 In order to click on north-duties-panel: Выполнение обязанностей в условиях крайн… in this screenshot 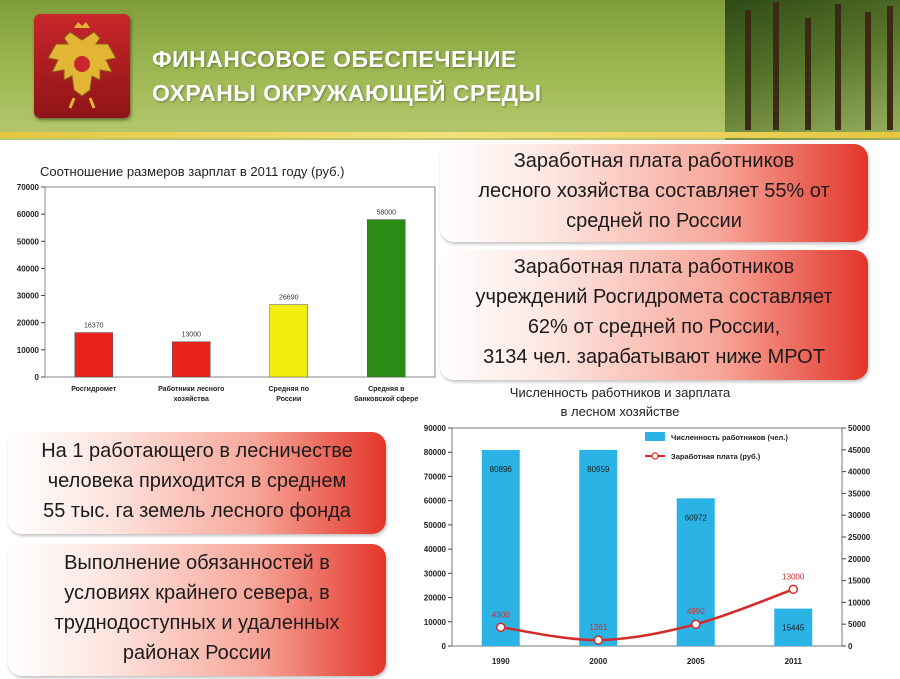, I will do `click(197, 610)`.